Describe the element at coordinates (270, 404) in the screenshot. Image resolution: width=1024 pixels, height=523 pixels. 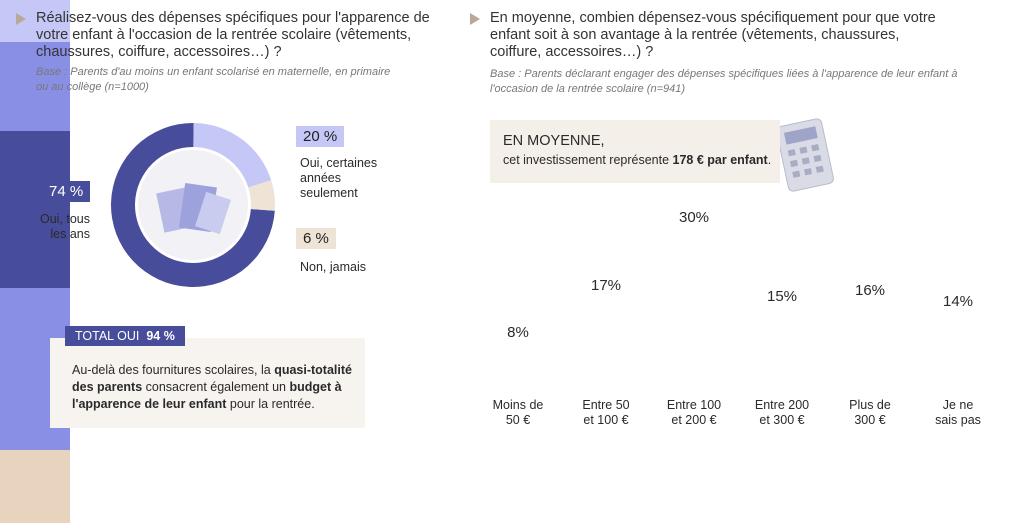
I see `text-segment: pour la rentrée.` at that location.